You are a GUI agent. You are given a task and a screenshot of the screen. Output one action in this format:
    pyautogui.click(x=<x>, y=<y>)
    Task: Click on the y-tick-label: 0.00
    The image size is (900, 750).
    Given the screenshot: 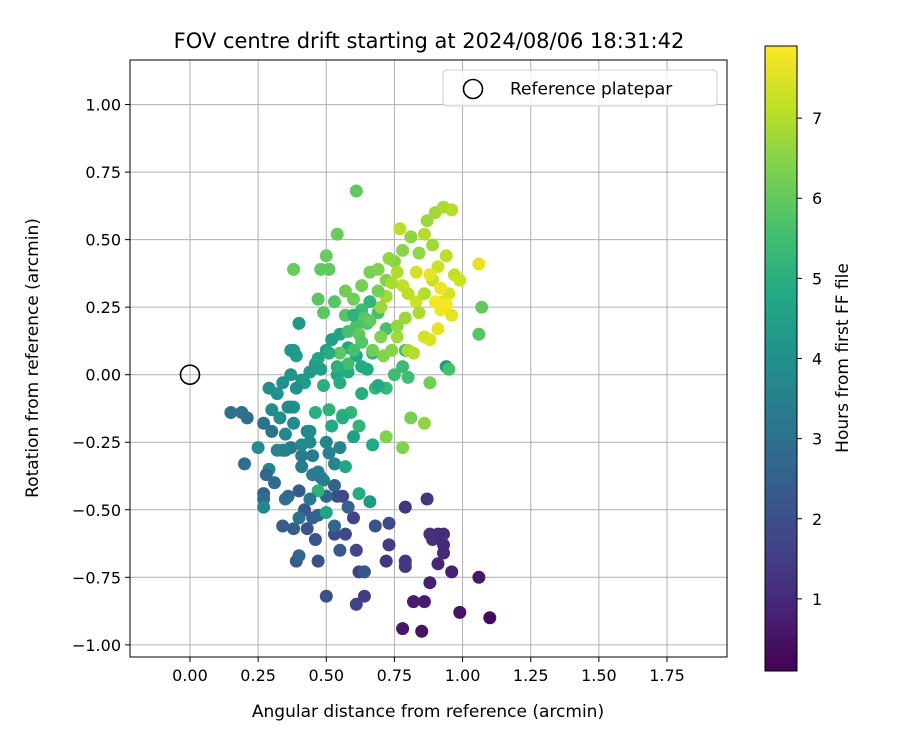 What is the action you would take?
    pyautogui.click(x=103, y=375)
    